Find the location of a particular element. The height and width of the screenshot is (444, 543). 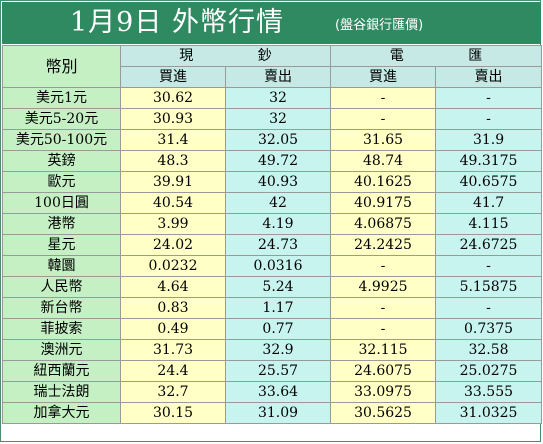

page-title: 1月9日 外幣行情 is located at coordinates (177, 22).